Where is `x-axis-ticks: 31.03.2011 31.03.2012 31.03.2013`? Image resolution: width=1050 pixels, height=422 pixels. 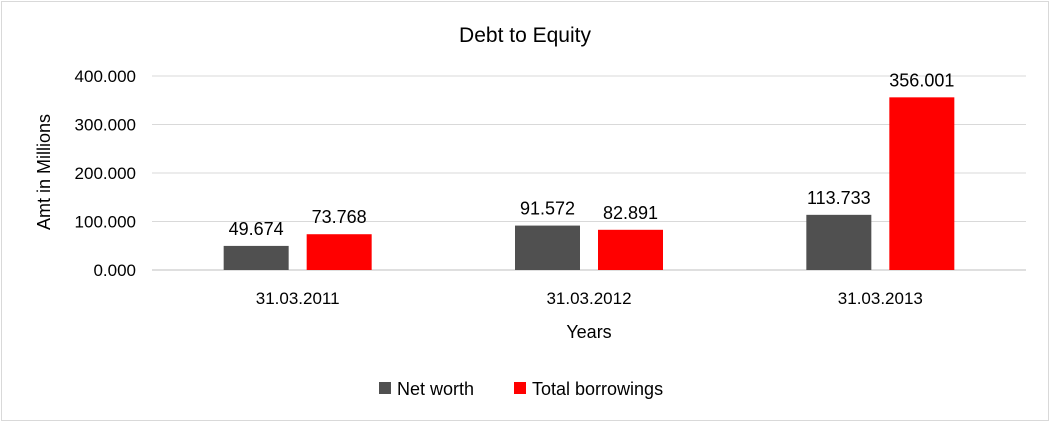 x-axis-ticks: 31.03.2011 31.03.2012 31.03.2013 is located at coordinates (589, 298).